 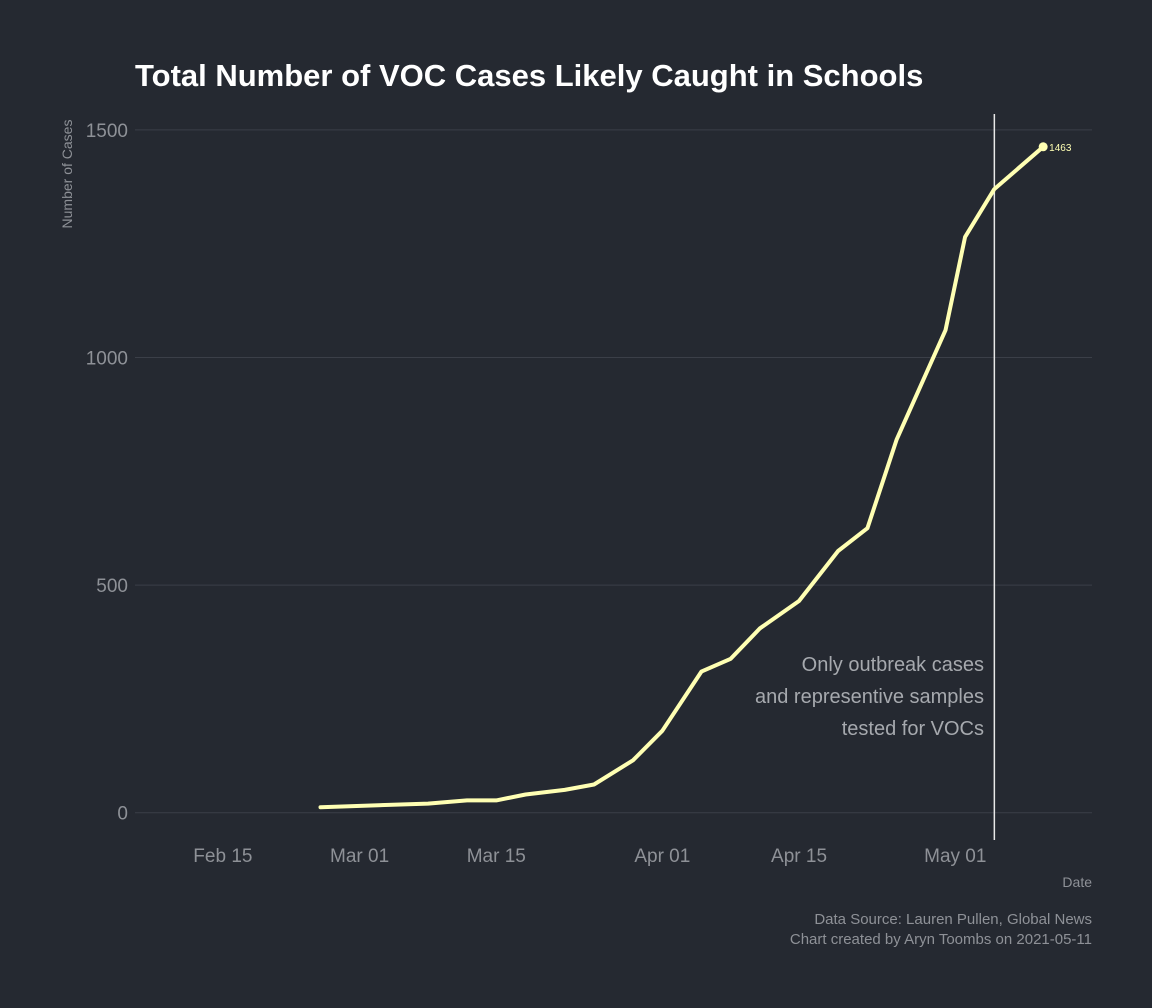 I want to click on y-tick-label: 1500, so click(x=107, y=131).